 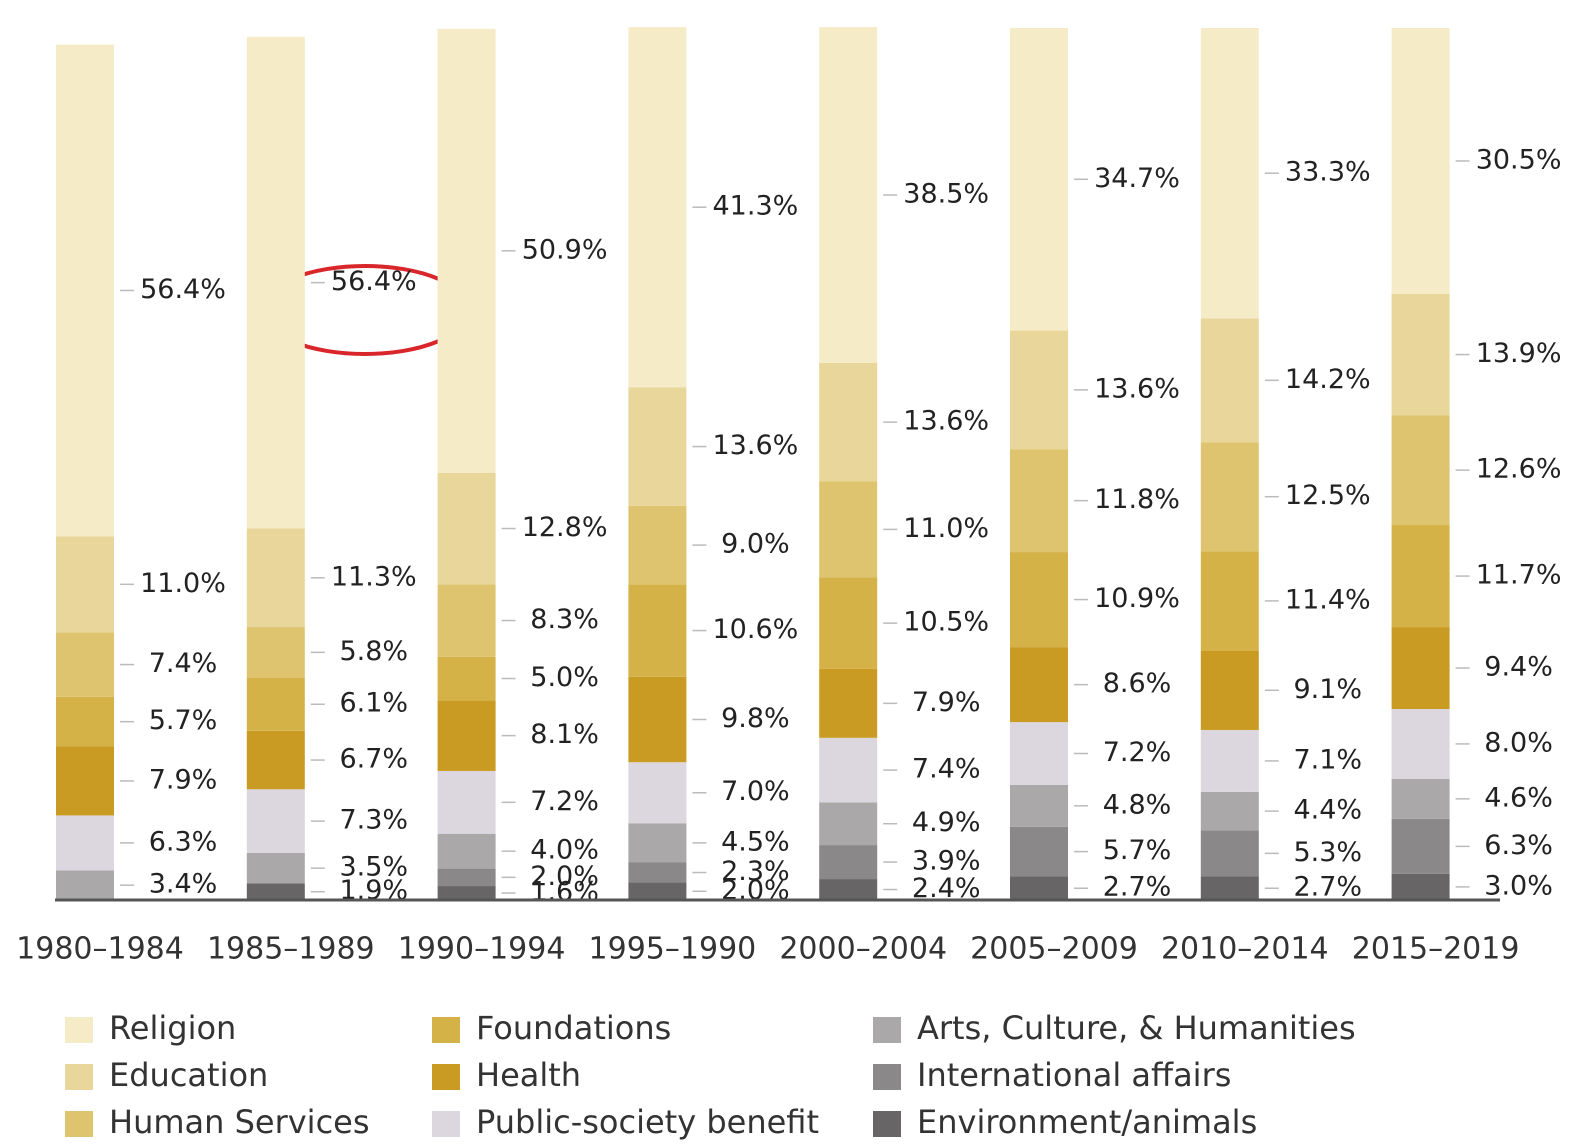 I want to click on value-label: 4.9%, so click(x=946, y=822).